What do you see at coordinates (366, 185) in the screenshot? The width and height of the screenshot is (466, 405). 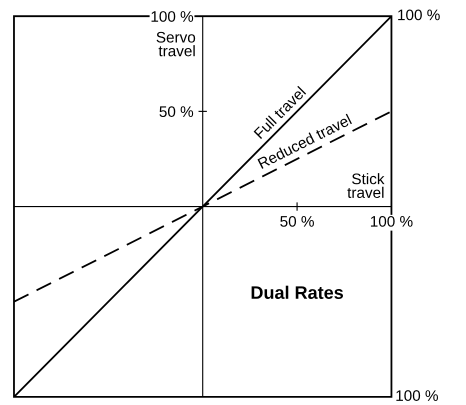 I see `x-axis-title: Stick travel` at bounding box center [366, 185].